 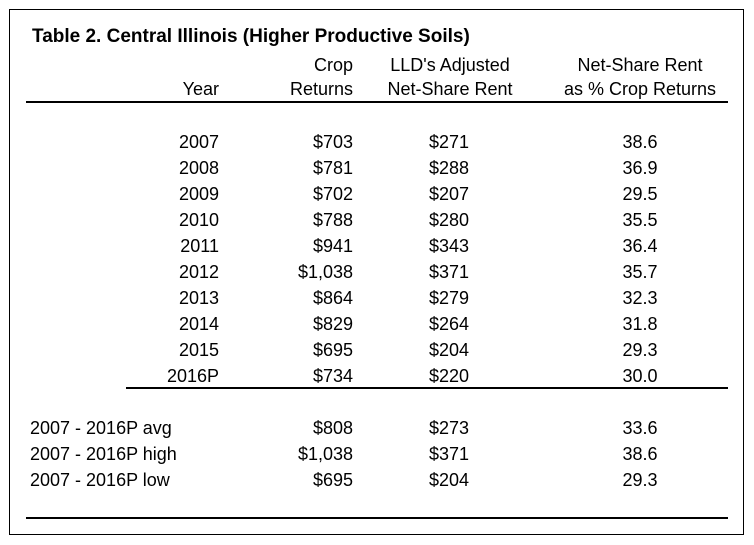 I want to click on cell-crop-returns: $788, so click(x=332, y=220).